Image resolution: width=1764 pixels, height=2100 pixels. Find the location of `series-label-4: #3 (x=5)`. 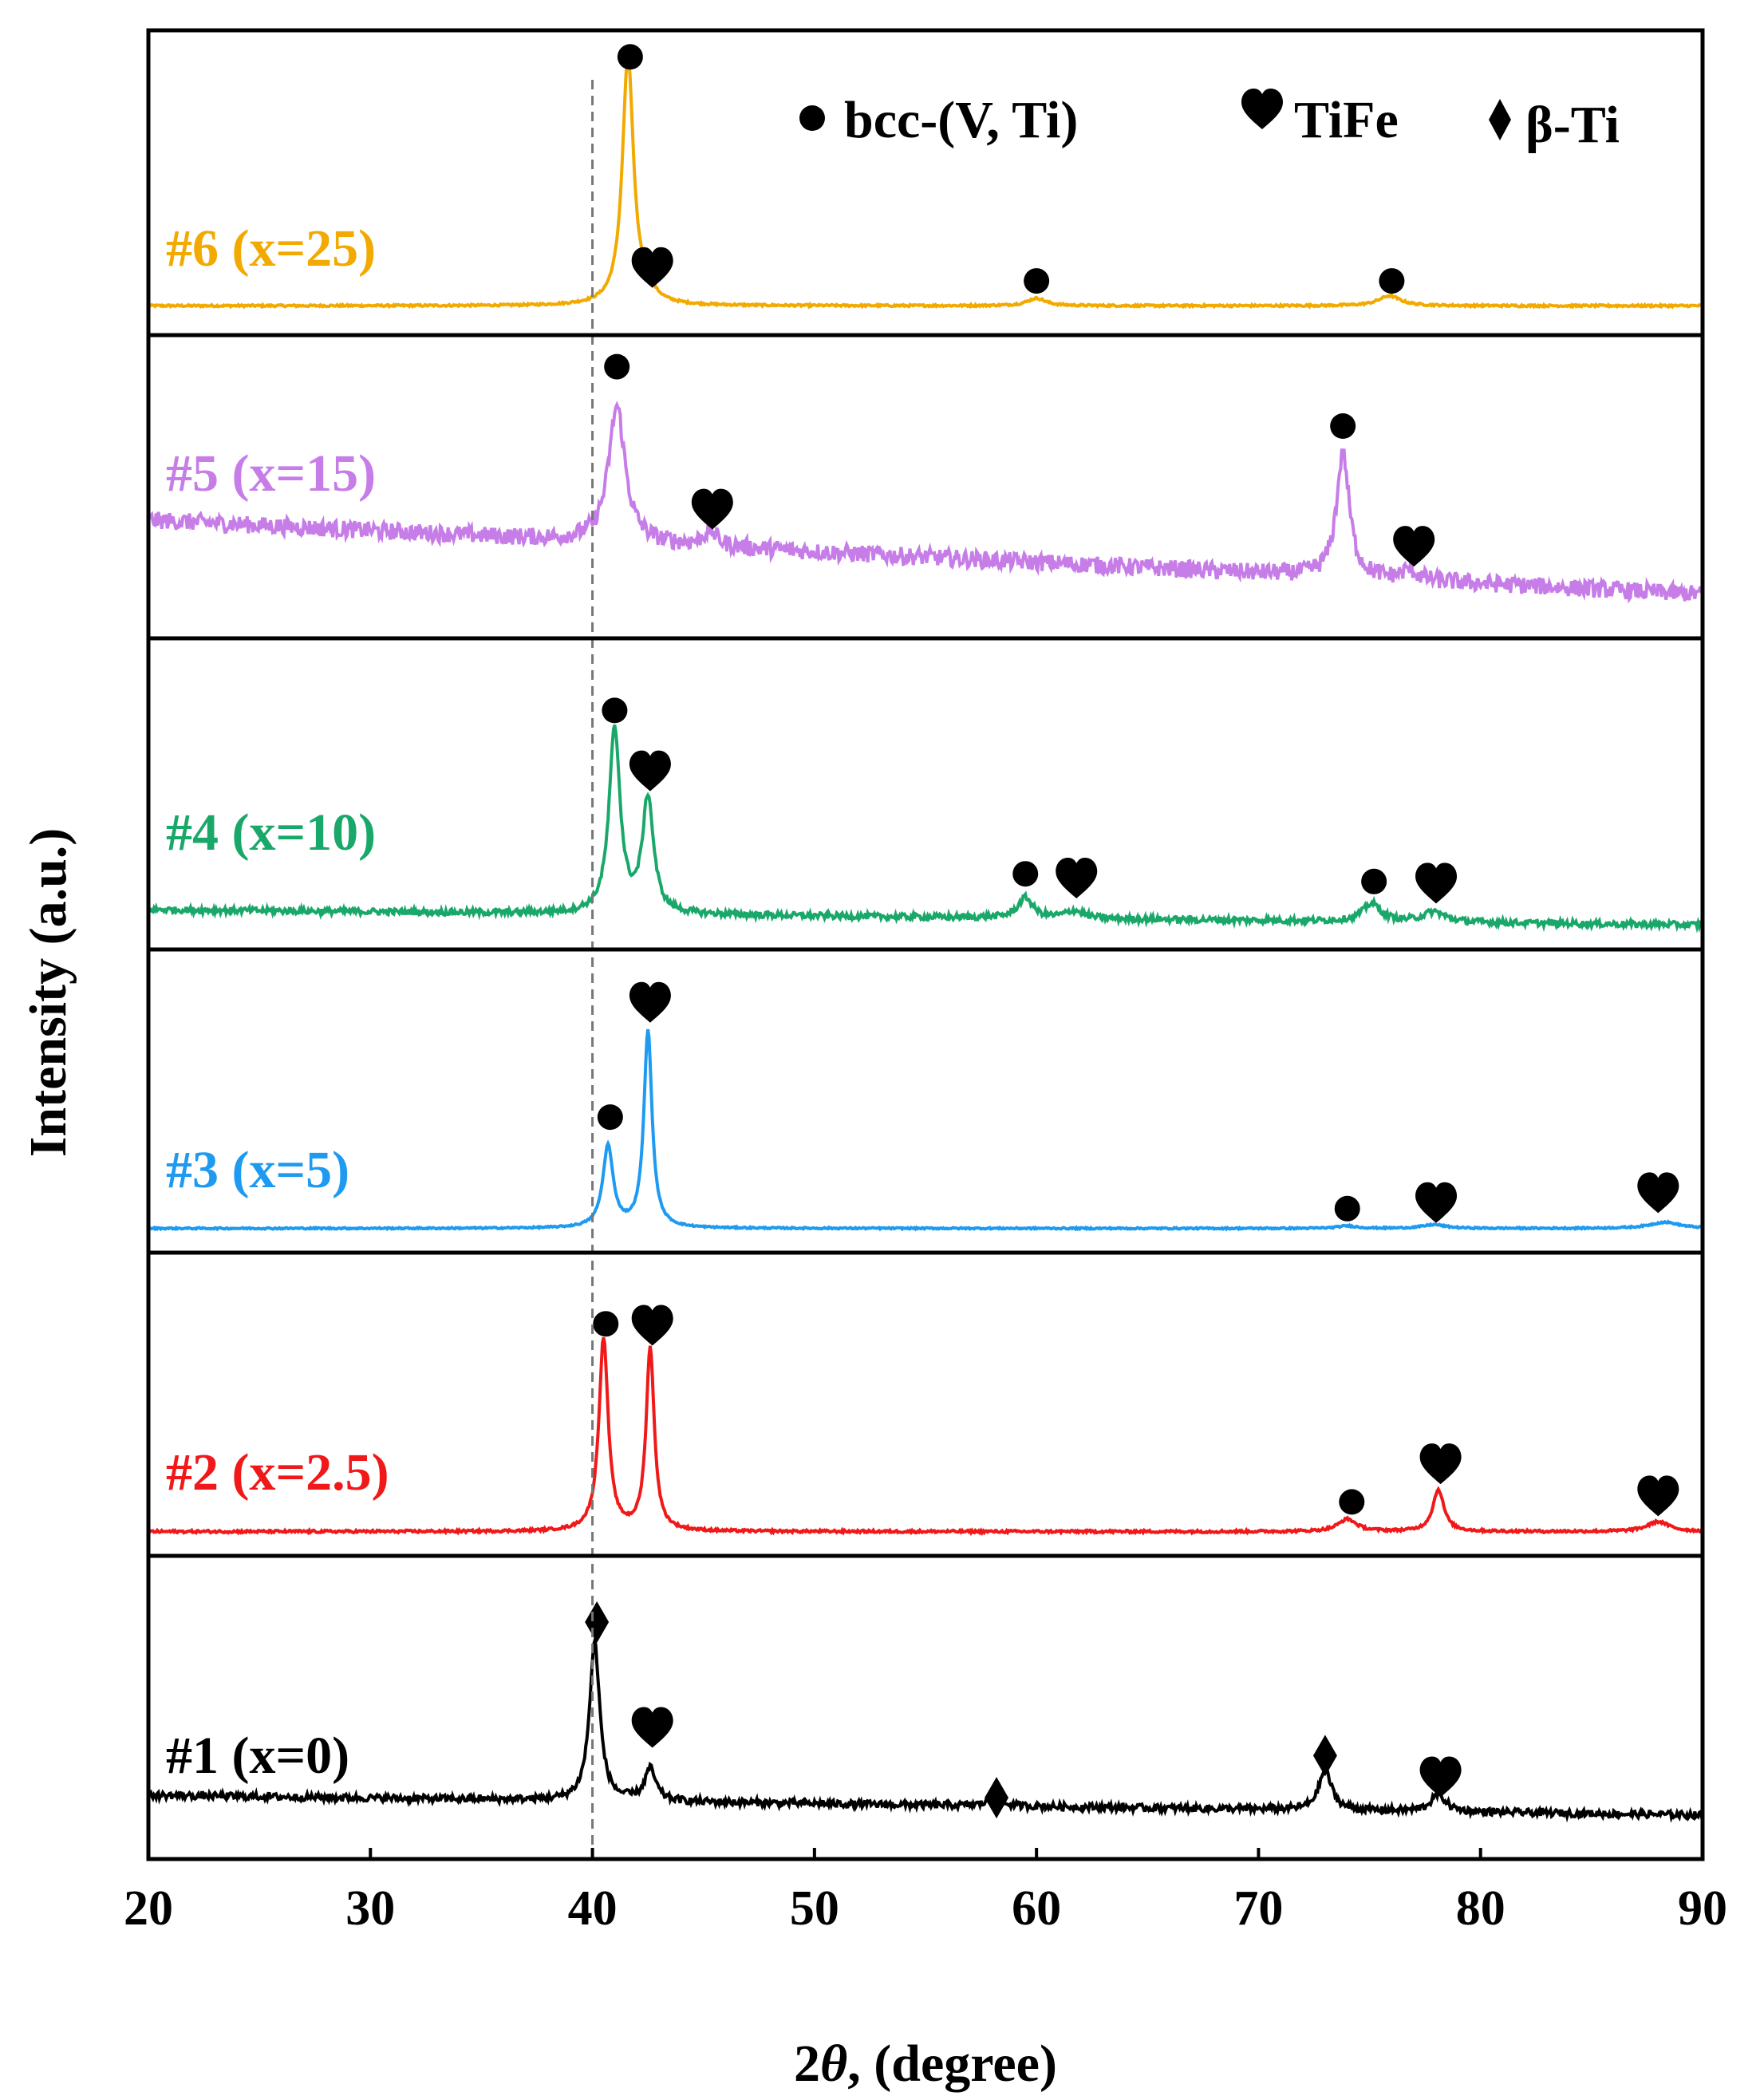

series-label-4: #3 (x=5) is located at coordinates (257, 1170).